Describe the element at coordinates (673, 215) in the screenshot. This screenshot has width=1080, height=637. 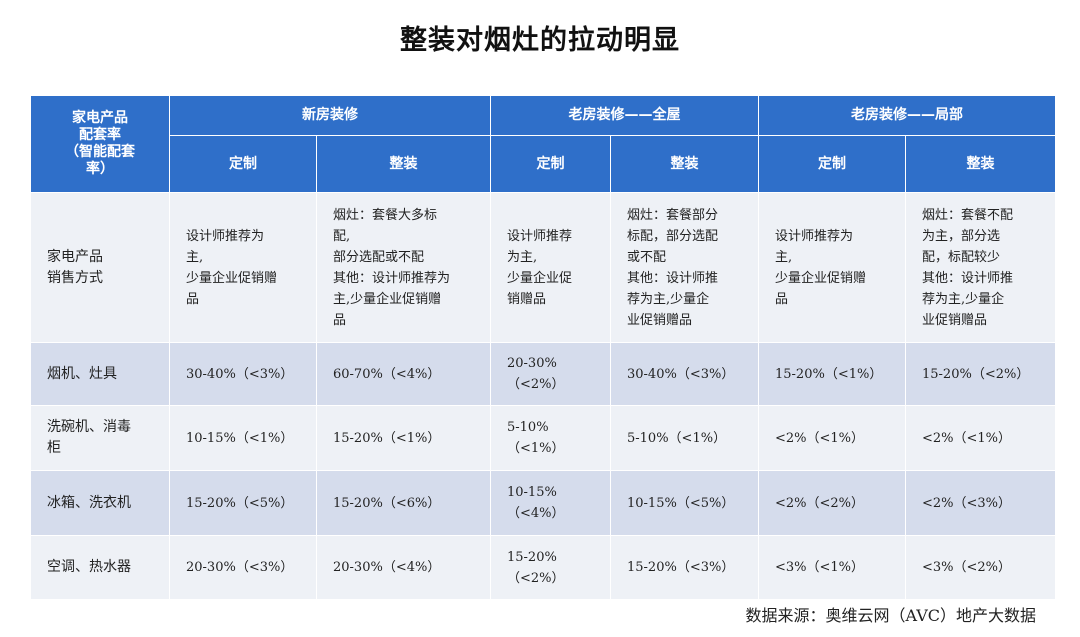
I see `cell-line: 烟灶：套餐部分` at that location.